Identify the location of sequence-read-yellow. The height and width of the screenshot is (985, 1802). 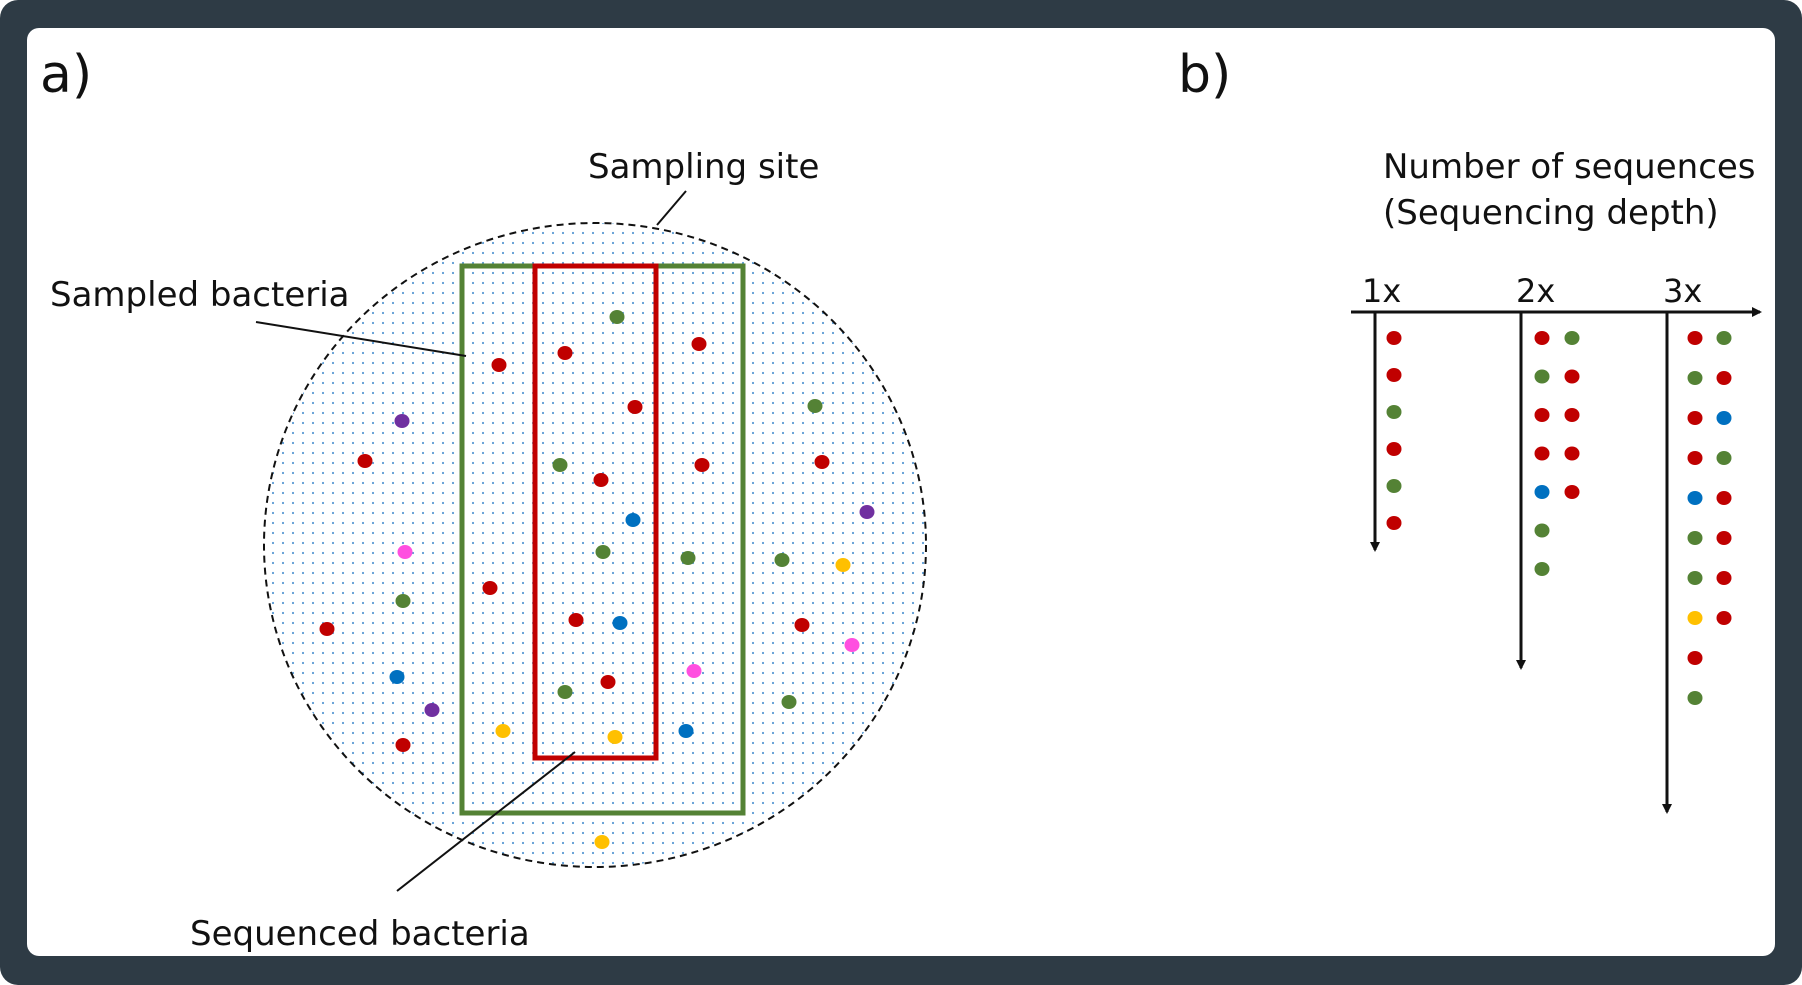
(1695, 618).